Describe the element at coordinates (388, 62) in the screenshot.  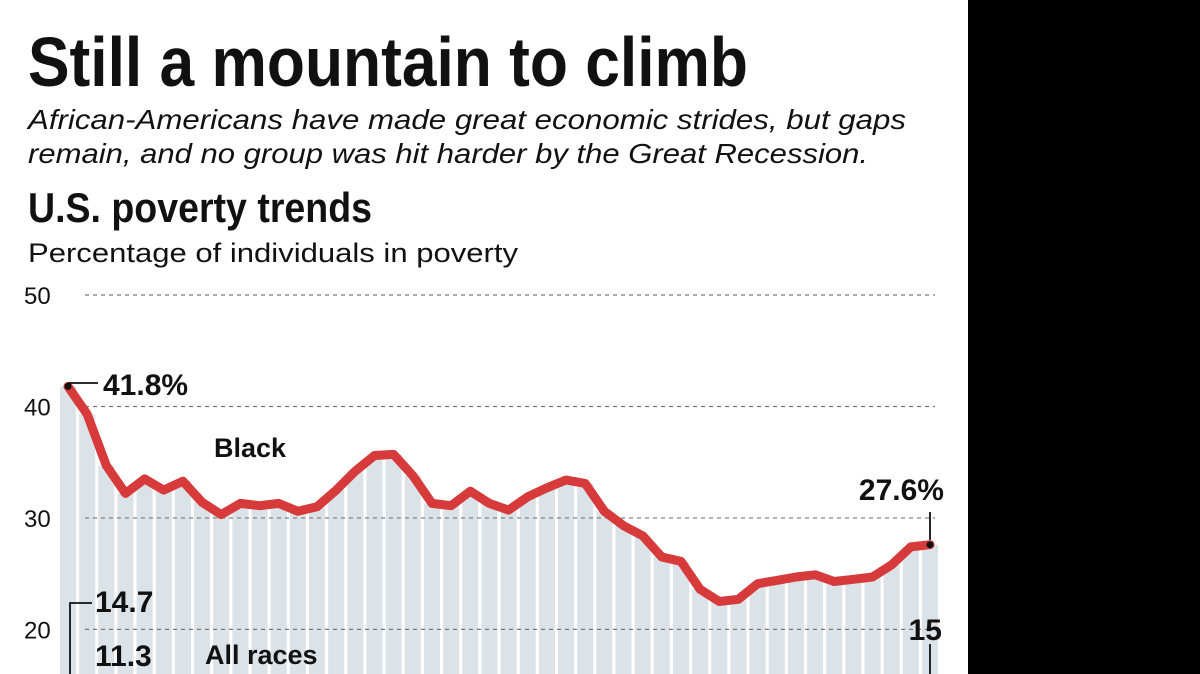
I see `title: Still a mountain to climb` at that location.